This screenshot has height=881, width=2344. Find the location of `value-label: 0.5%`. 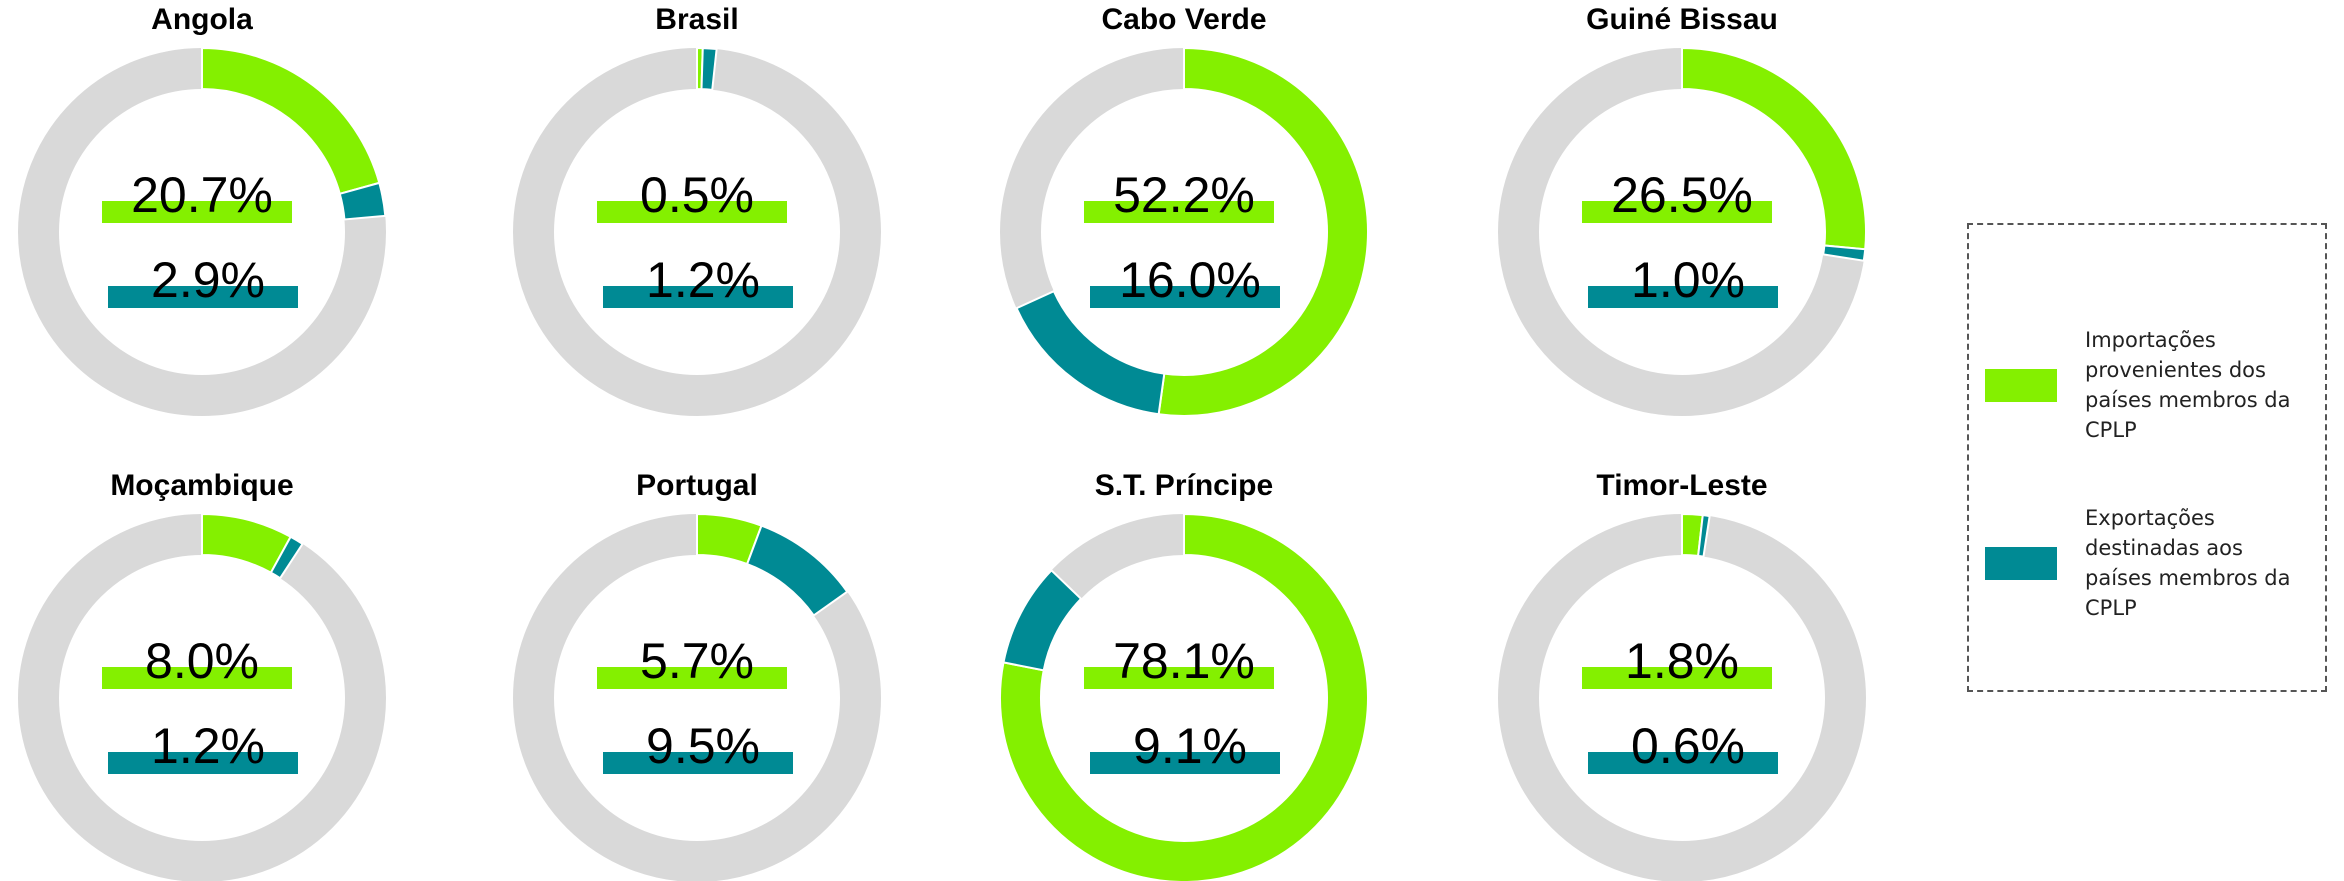

value-label: 0.5% is located at coordinates (697, 195).